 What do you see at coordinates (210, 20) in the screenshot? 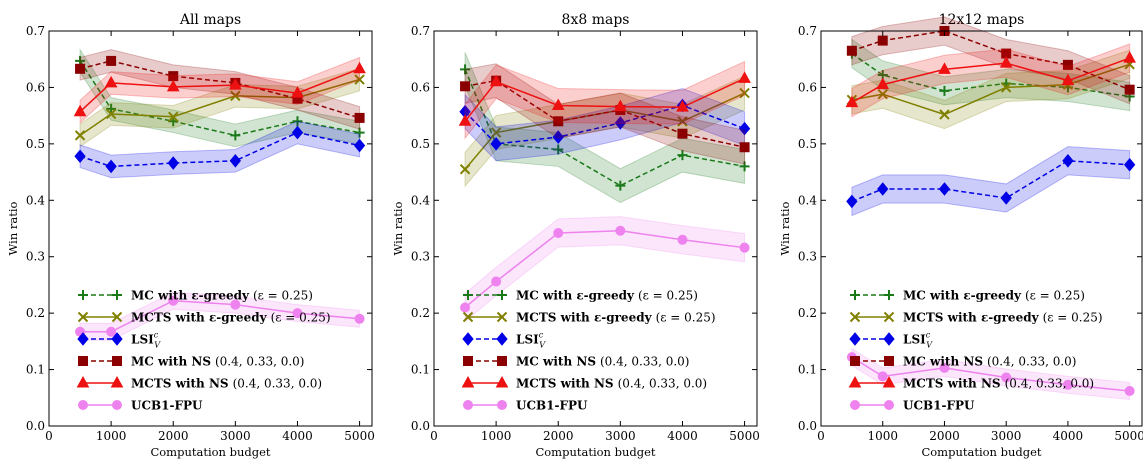
I see `chart-title: All maps` at bounding box center [210, 20].